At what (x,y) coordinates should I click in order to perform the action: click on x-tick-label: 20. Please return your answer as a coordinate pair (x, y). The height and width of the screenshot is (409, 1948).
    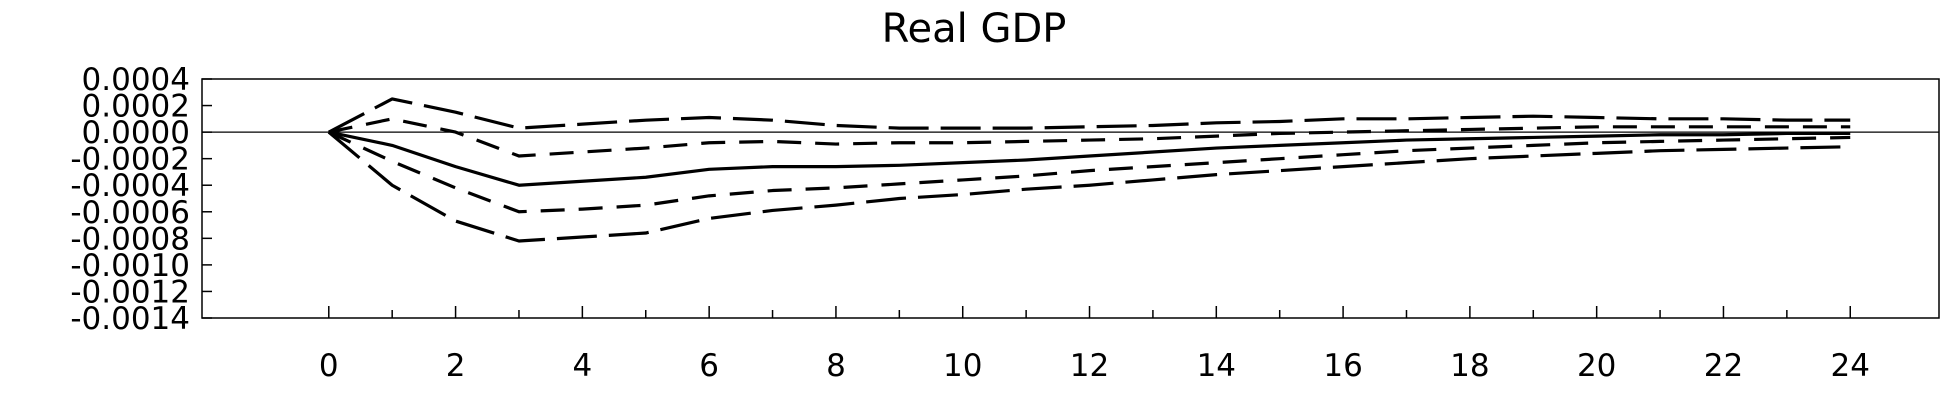
    Looking at the image, I should click on (1596, 366).